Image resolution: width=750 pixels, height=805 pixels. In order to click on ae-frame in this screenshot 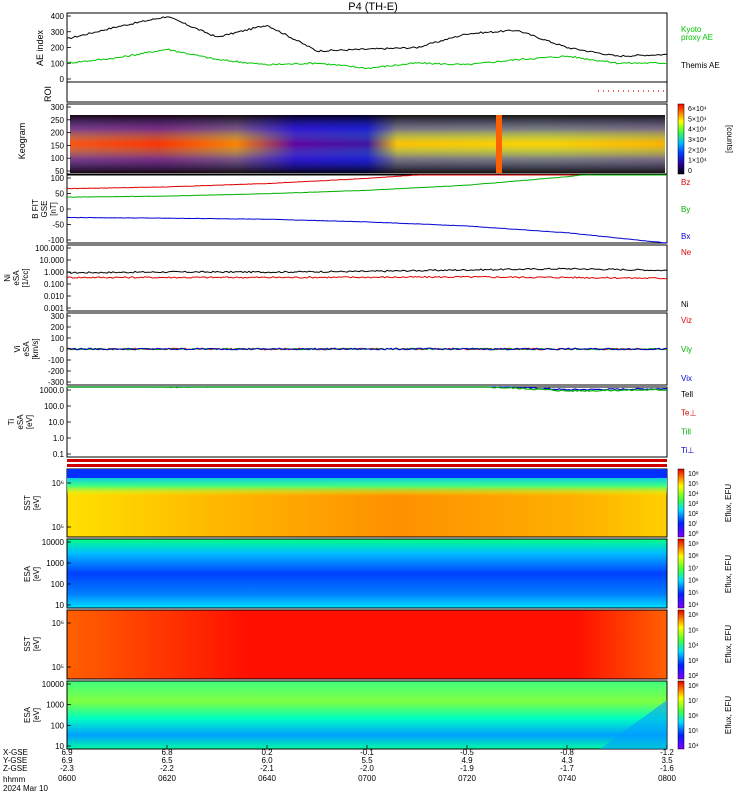, I will do `click(367, 47)`.